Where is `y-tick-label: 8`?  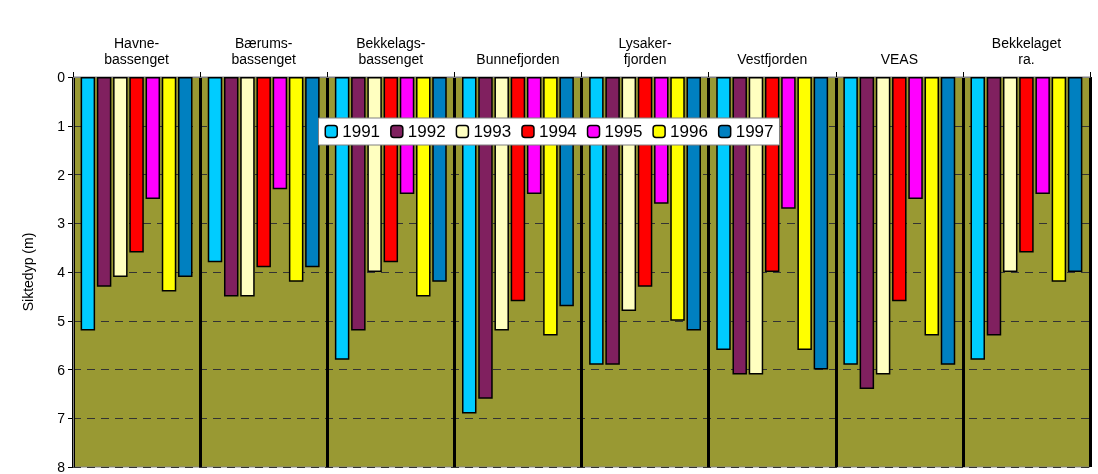
y-tick-label: 8 is located at coordinates (61, 466).